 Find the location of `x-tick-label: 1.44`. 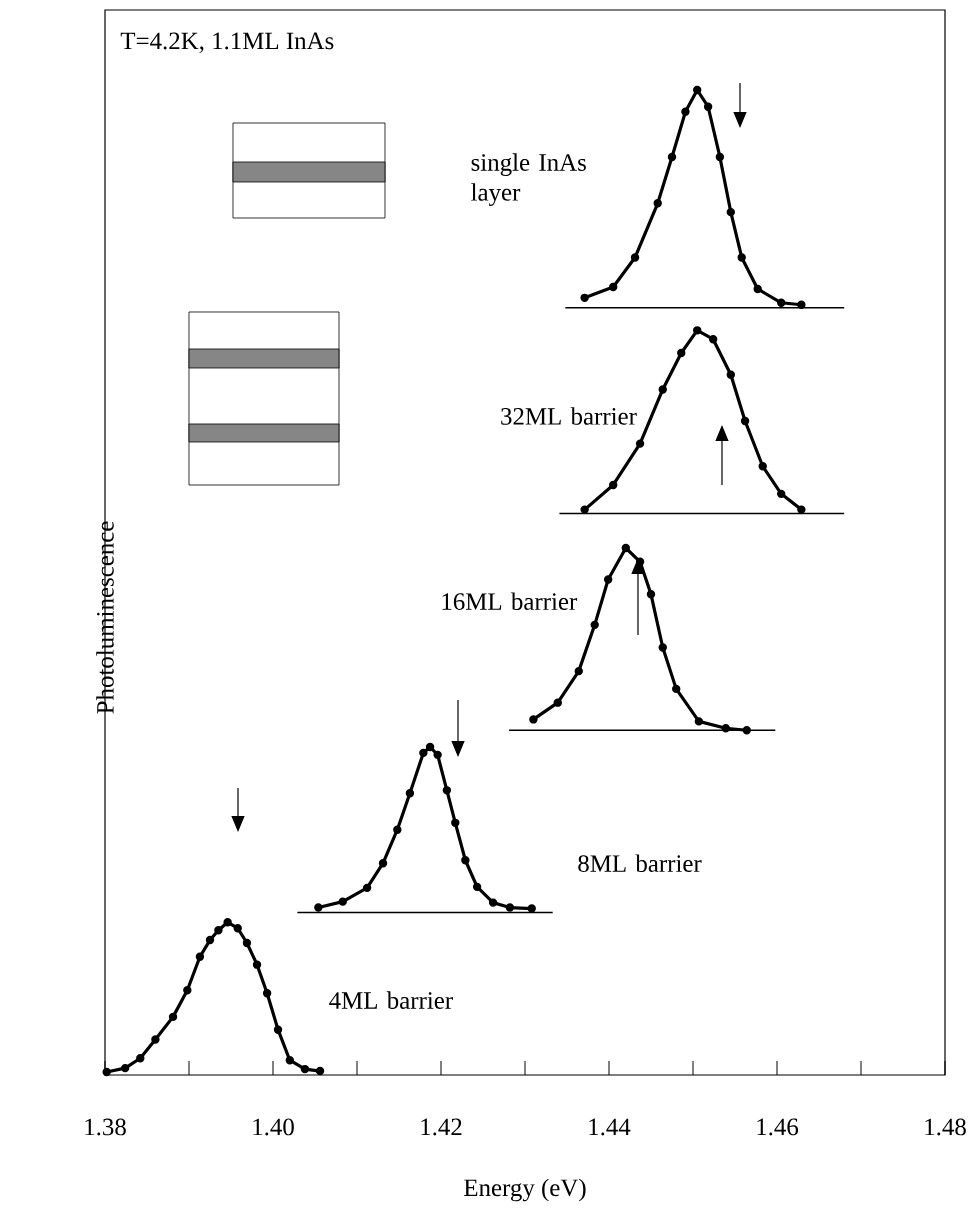

x-tick-label: 1.44 is located at coordinates (610, 1127).